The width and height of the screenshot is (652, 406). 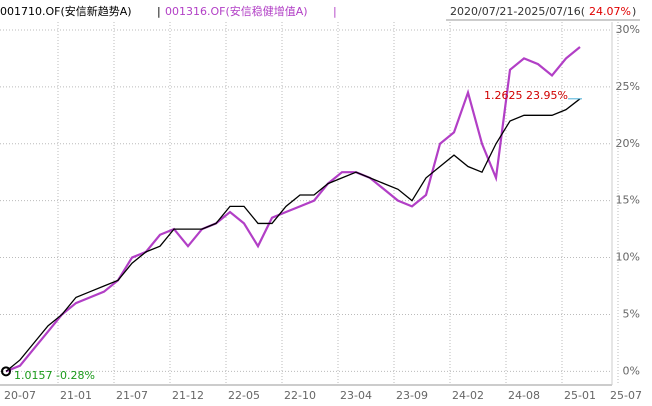 What do you see at coordinates (6, 371) in the screenshot?
I see `start-marker` at bounding box center [6, 371].